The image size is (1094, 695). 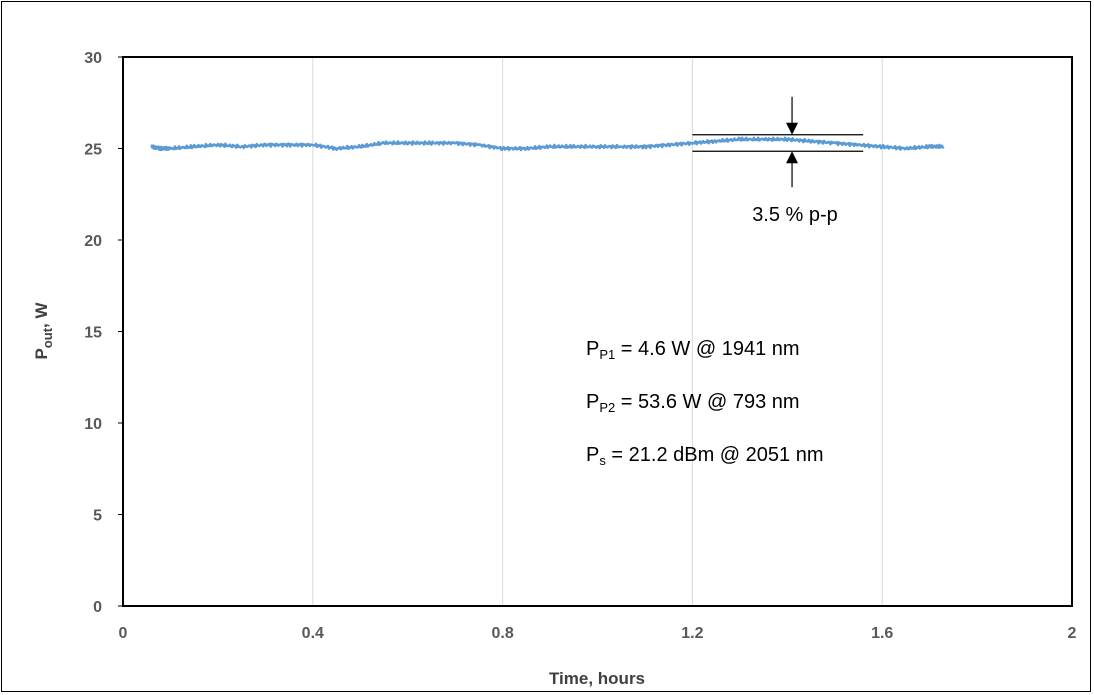 What do you see at coordinates (715, 455) in the screenshot?
I see `signal-rest: = 21.2 dBm @ 2051 nm` at bounding box center [715, 455].